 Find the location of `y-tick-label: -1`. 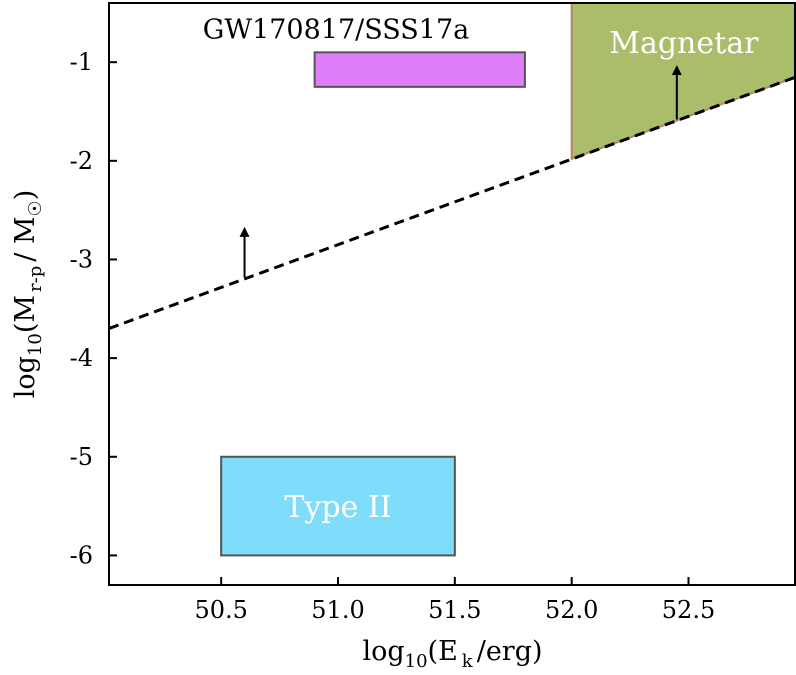

y-tick-label: -1 is located at coordinates (81, 62).